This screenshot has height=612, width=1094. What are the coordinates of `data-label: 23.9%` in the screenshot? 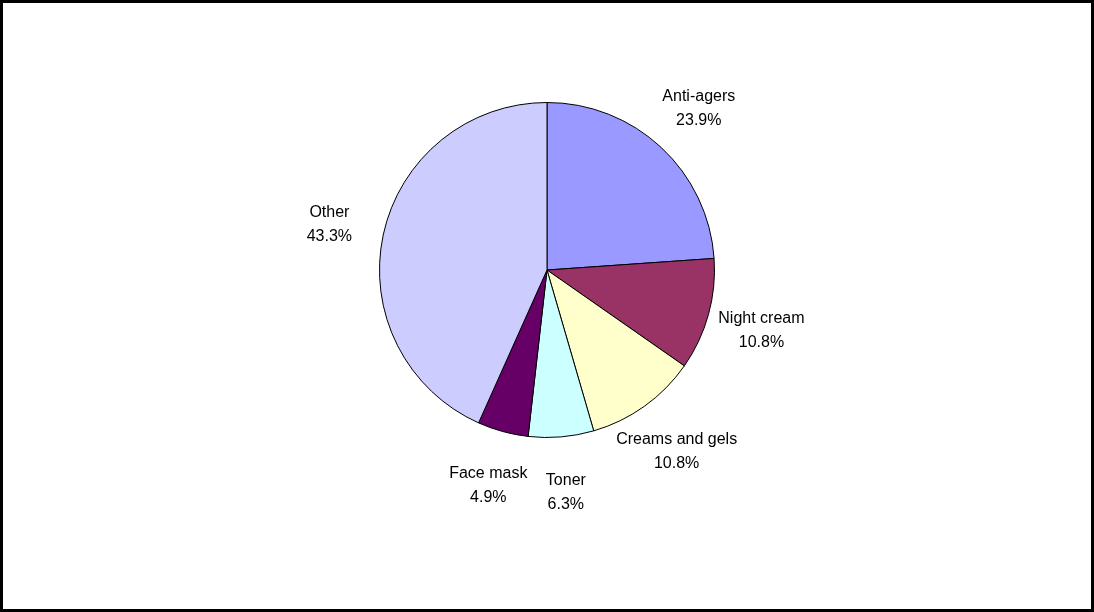 It's located at (699, 119).